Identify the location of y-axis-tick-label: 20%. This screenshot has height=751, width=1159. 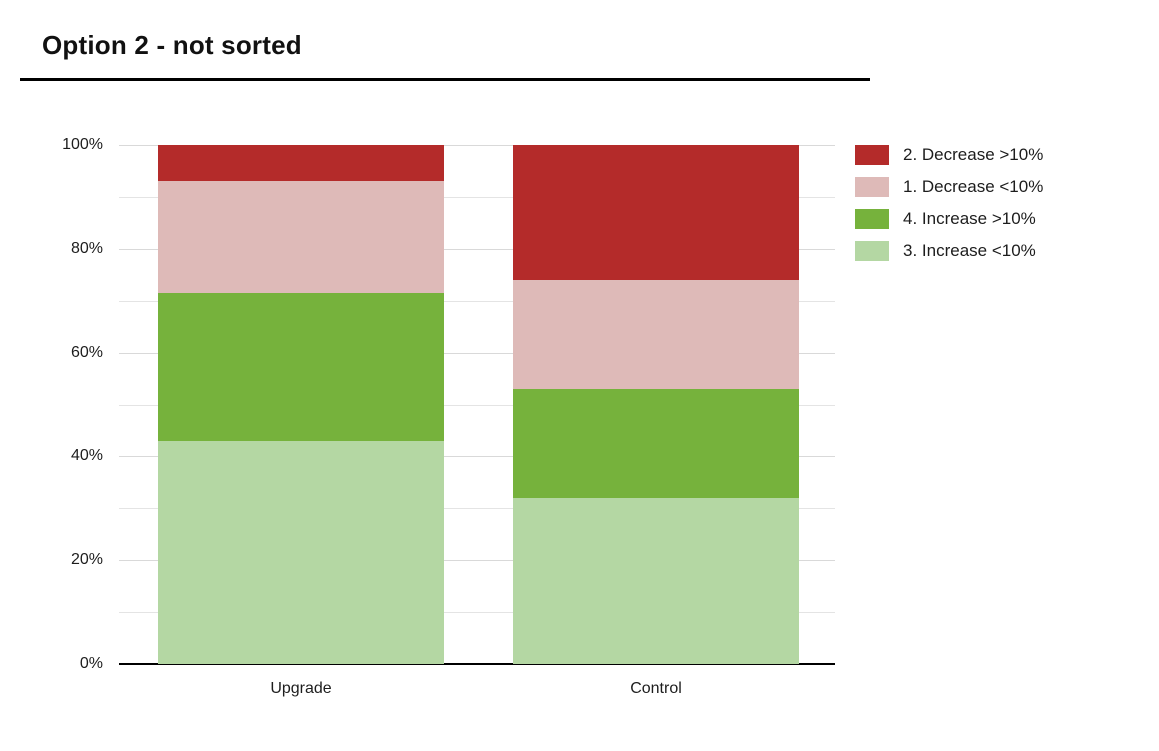
(86, 560).